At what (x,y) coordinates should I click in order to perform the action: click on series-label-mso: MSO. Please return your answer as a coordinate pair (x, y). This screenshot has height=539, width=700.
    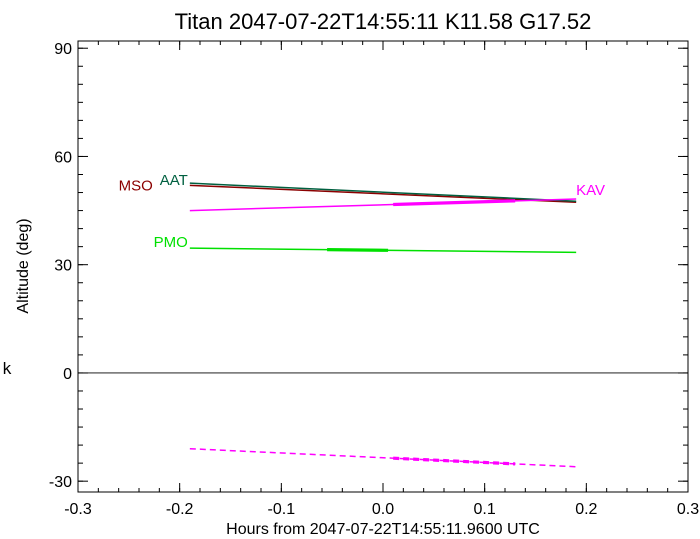
    Looking at the image, I should click on (136, 185).